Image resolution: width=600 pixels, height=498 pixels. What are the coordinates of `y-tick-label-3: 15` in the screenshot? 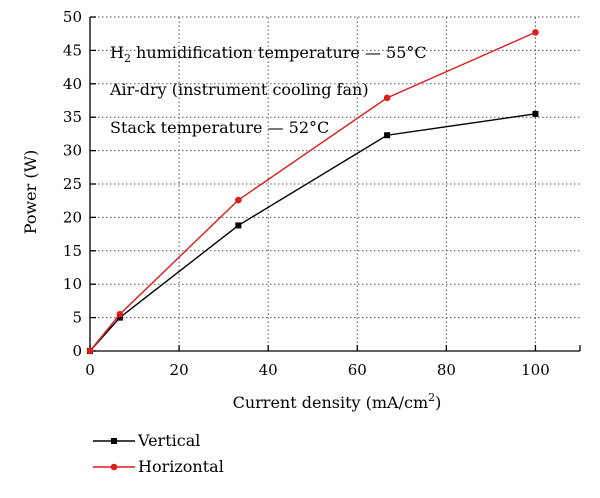 It's located at (72, 251).